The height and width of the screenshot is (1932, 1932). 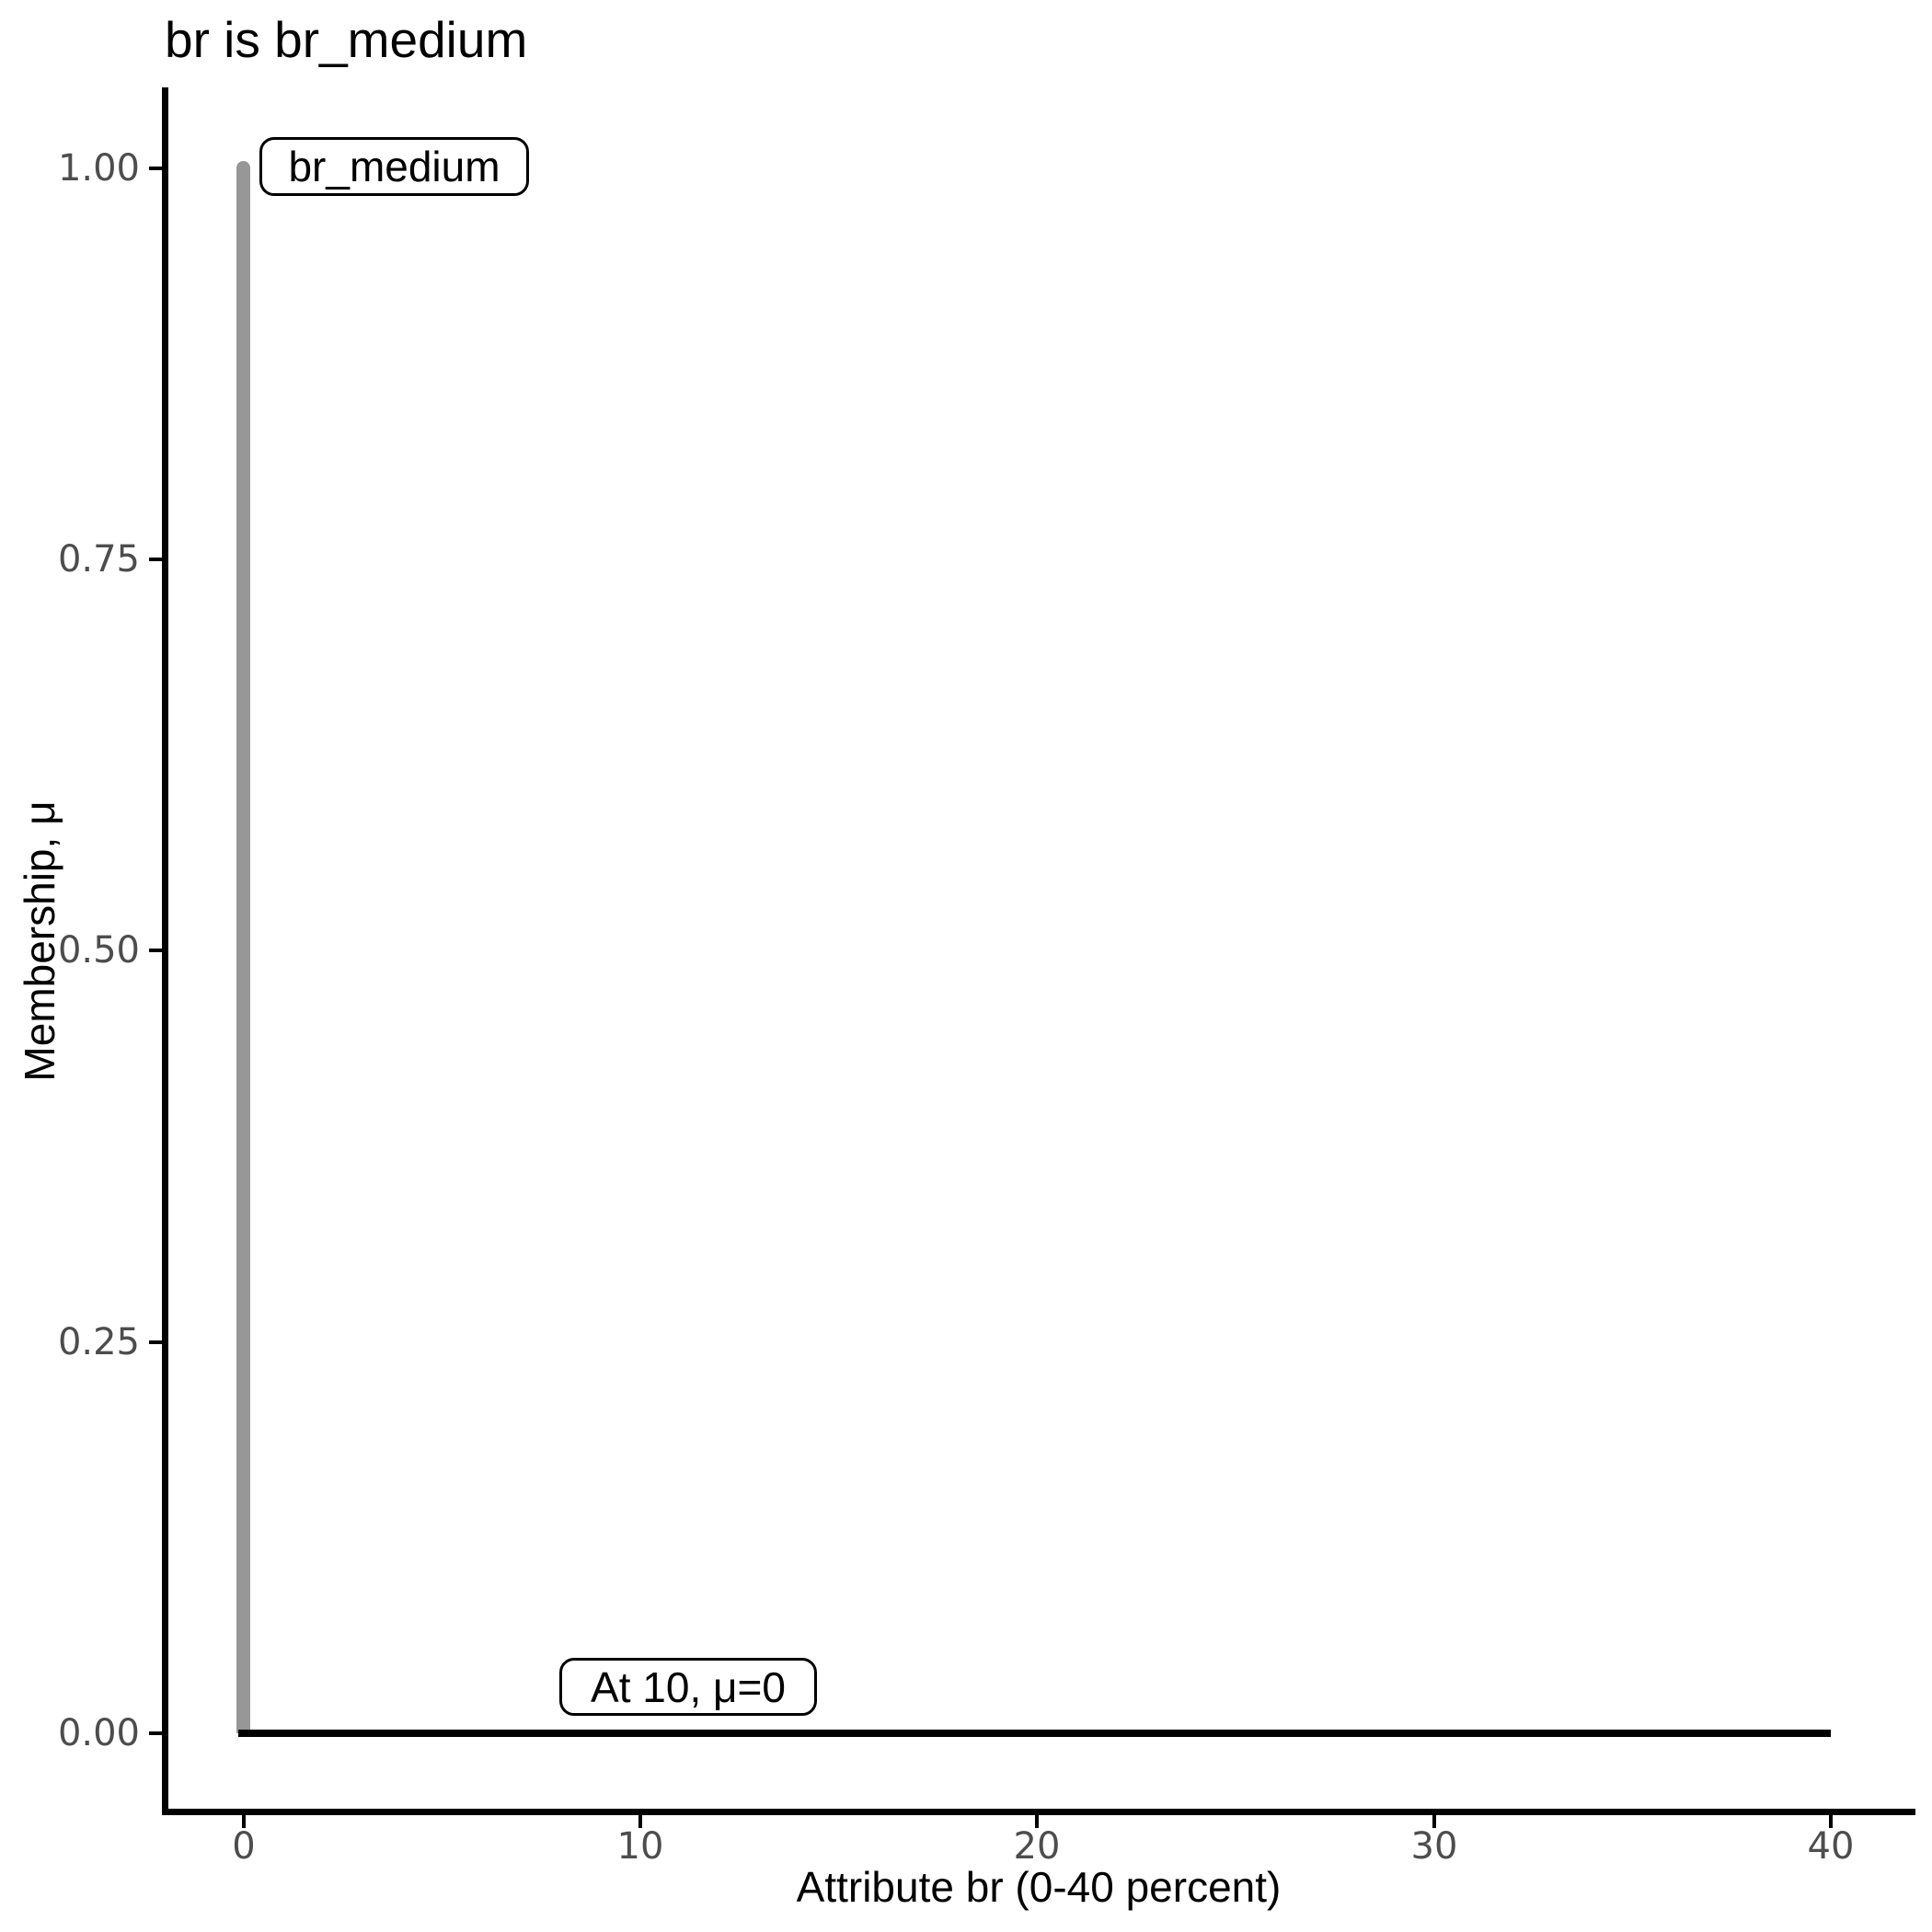 I want to click on y-tick-mark-1.00, so click(x=155, y=168).